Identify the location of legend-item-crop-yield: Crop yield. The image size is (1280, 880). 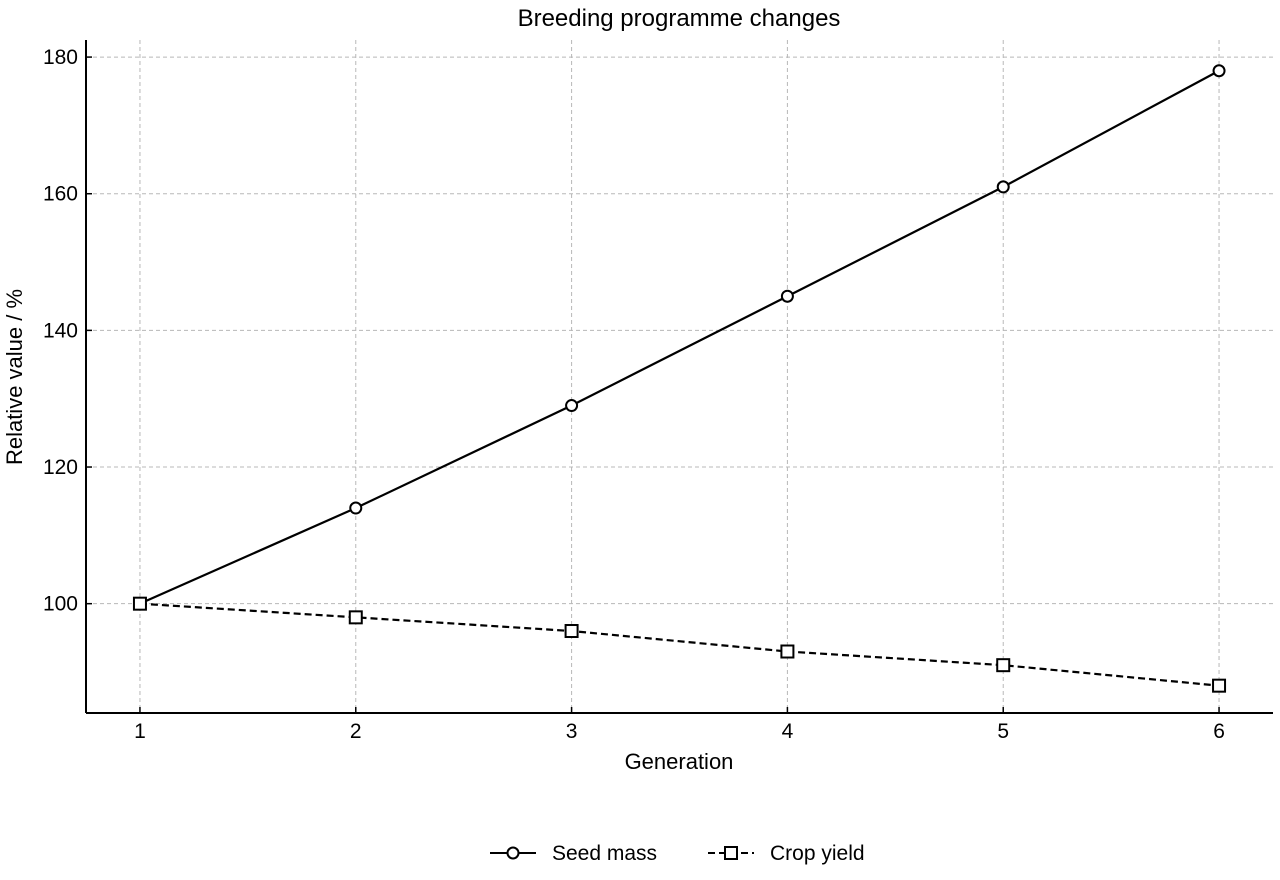
(786, 853).